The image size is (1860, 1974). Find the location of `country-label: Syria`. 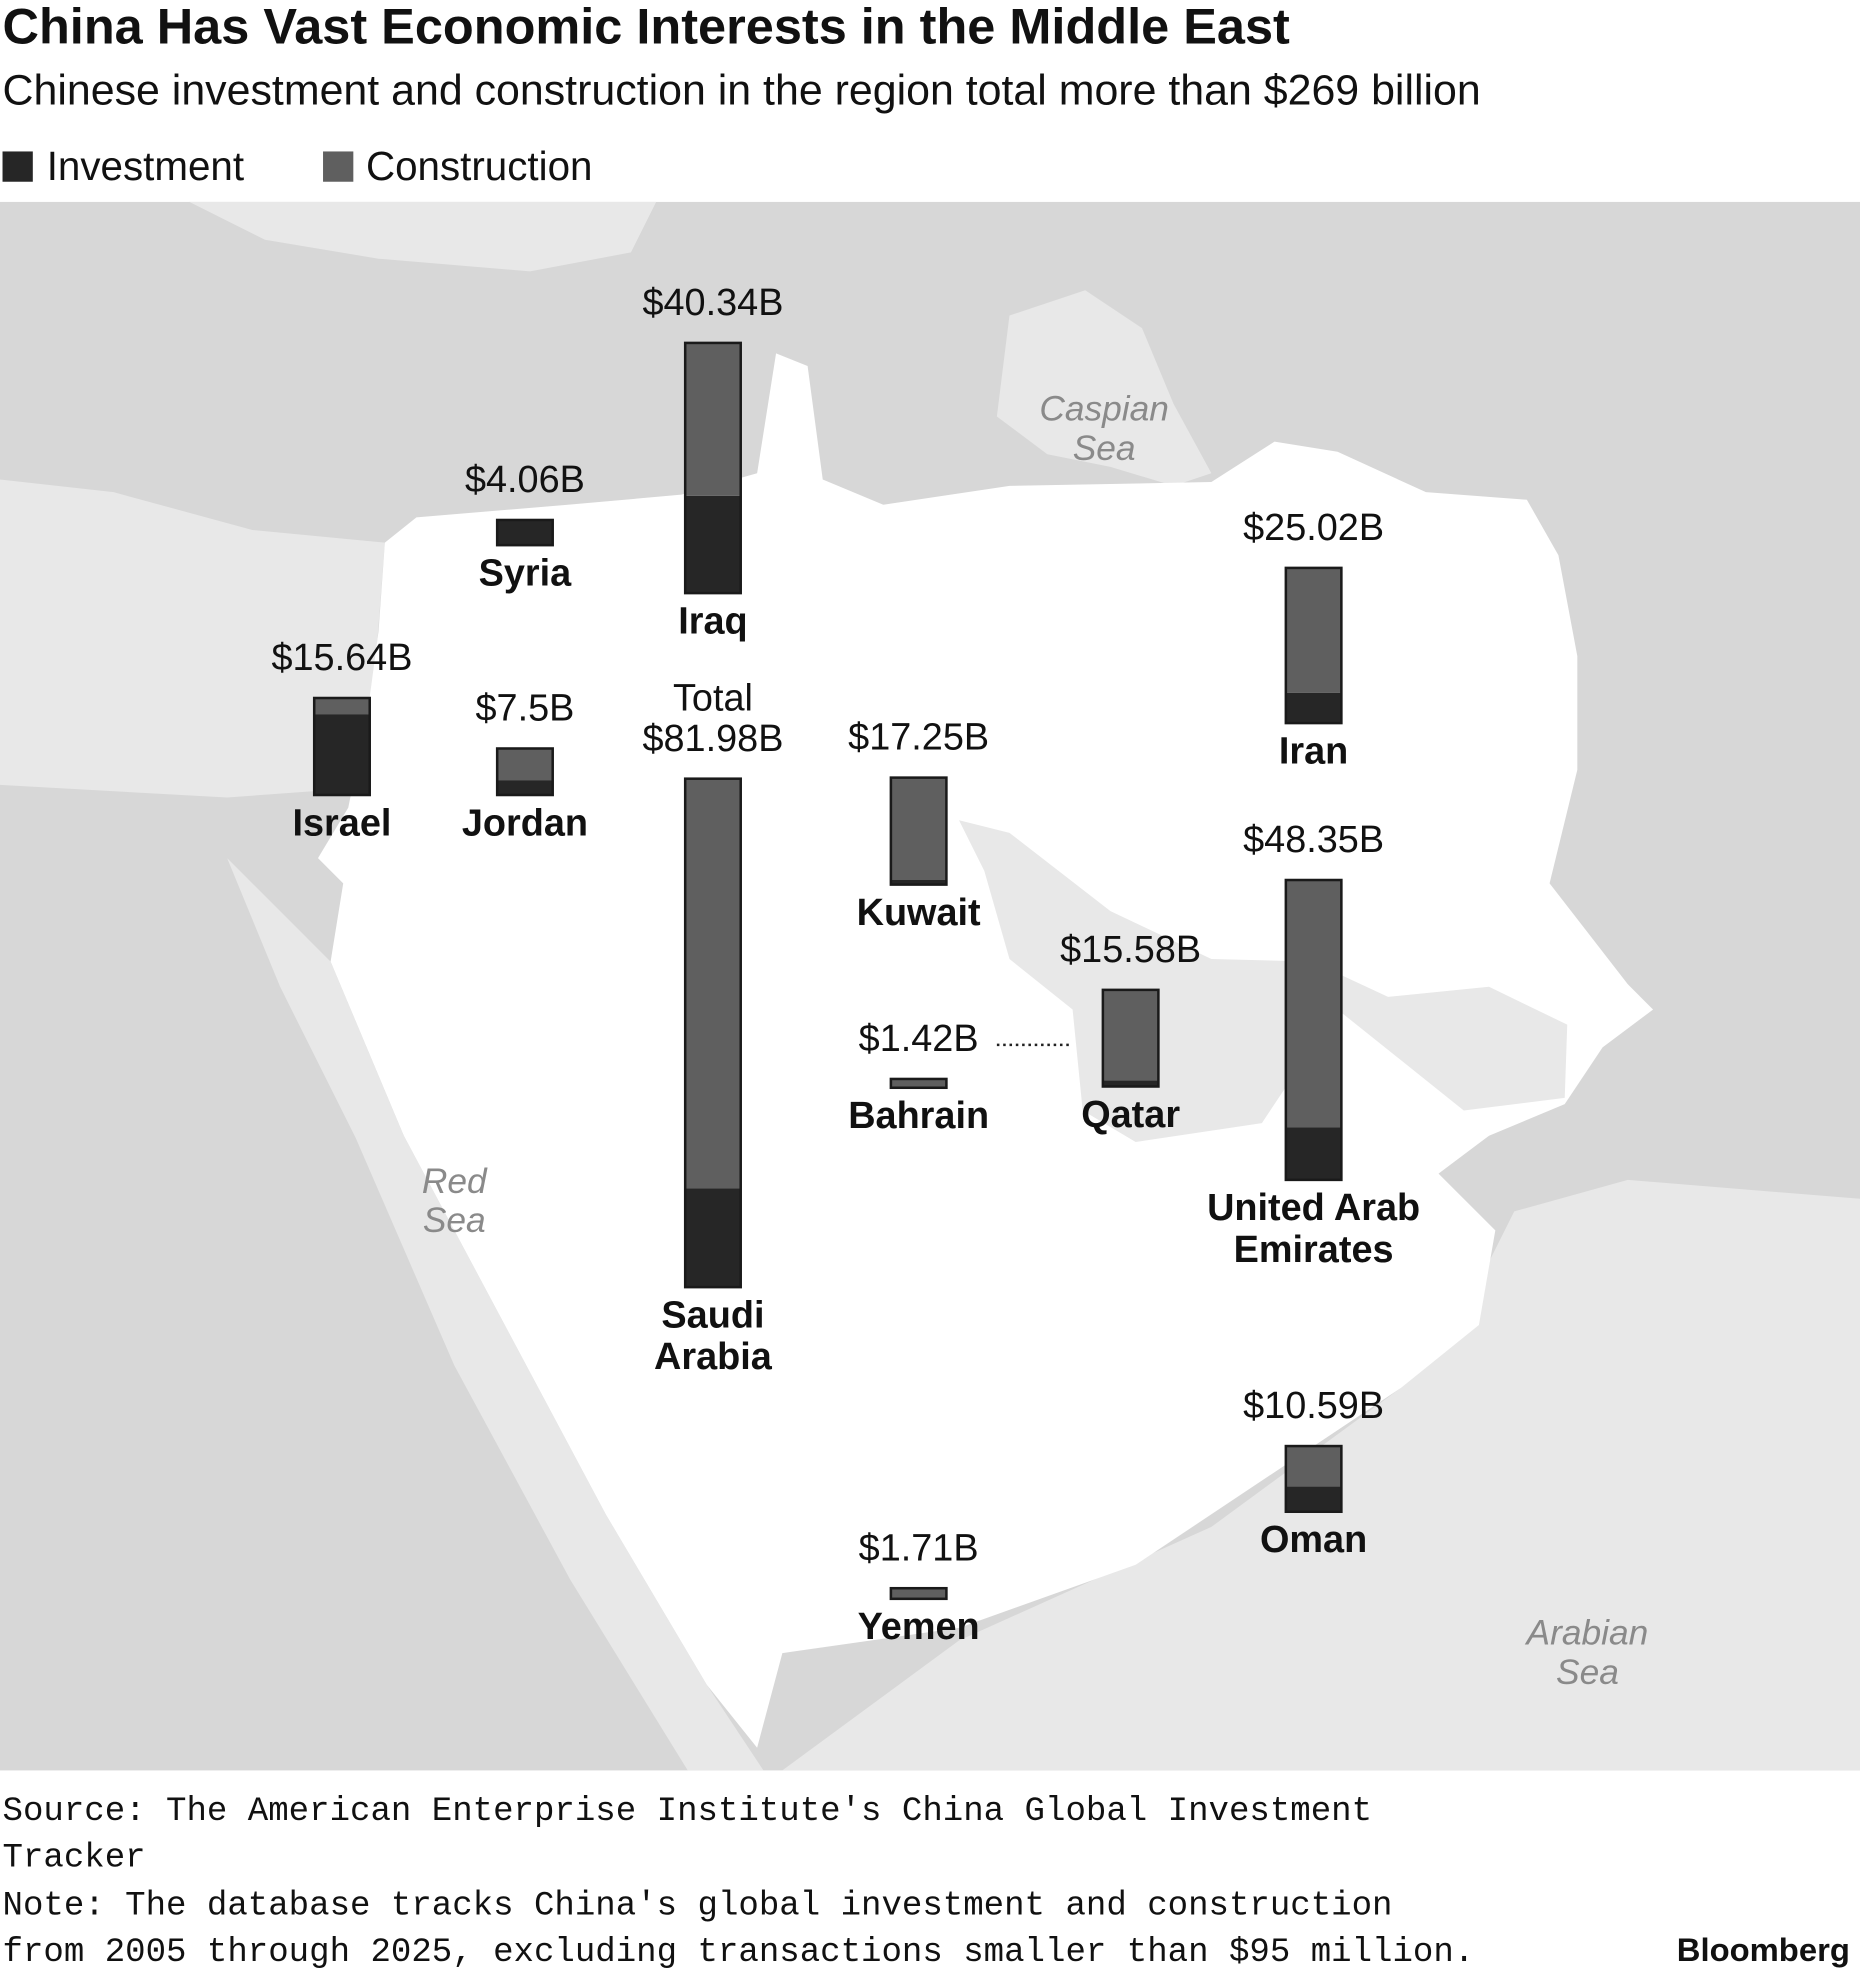

country-label: Syria is located at coordinates (526, 573).